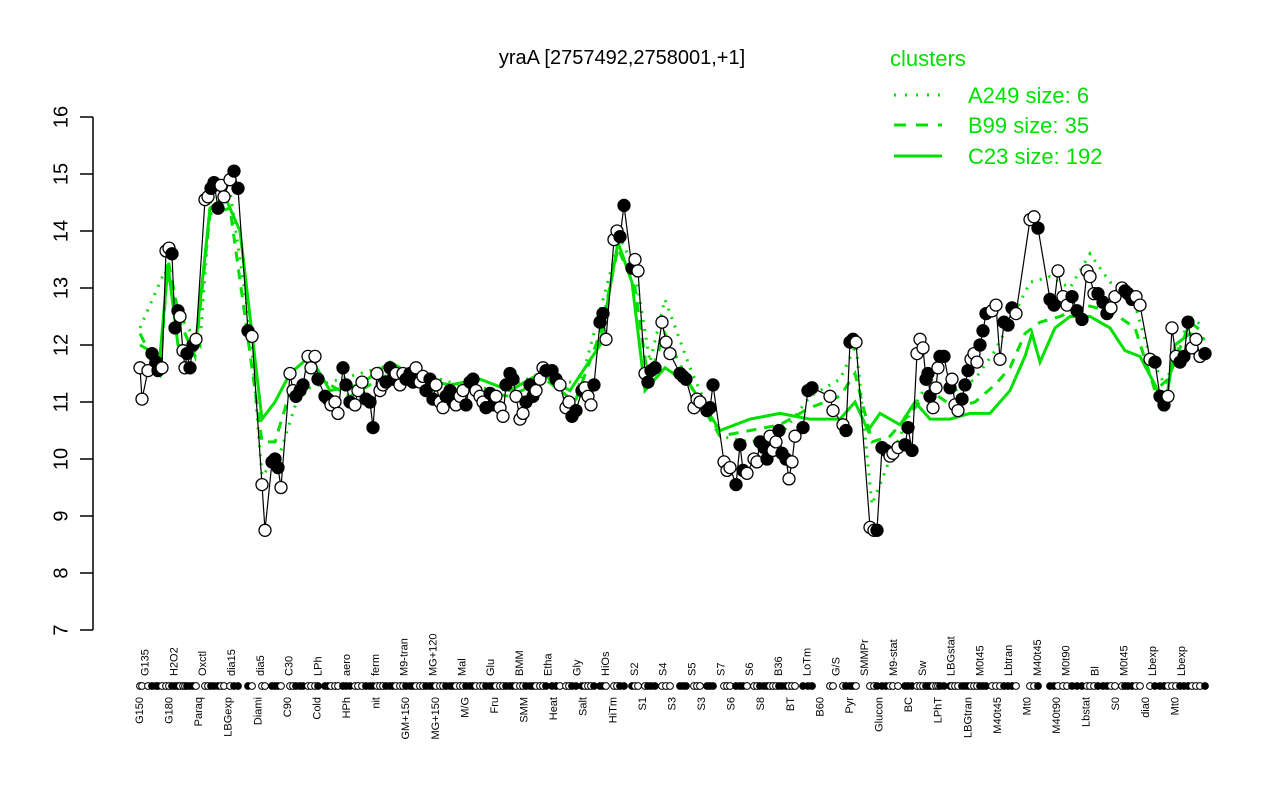 Image resolution: width=1280 pixels, height=800 pixels. What do you see at coordinates (61, 288) in the screenshot?
I see `y-tick-label: 13` at bounding box center [61, 288].